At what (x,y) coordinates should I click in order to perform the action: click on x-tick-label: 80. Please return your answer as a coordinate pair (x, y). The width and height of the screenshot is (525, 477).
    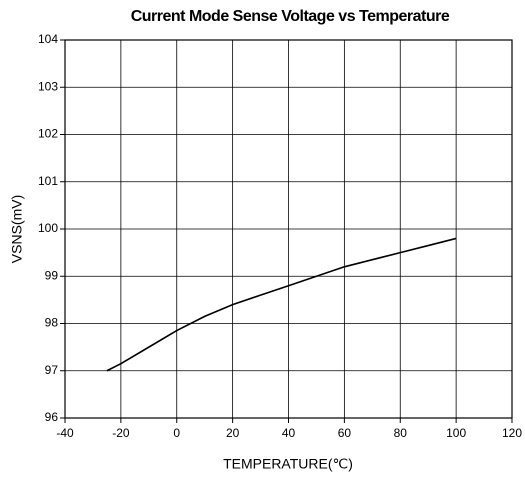
    Looking at the image, I should click on (401, 433).